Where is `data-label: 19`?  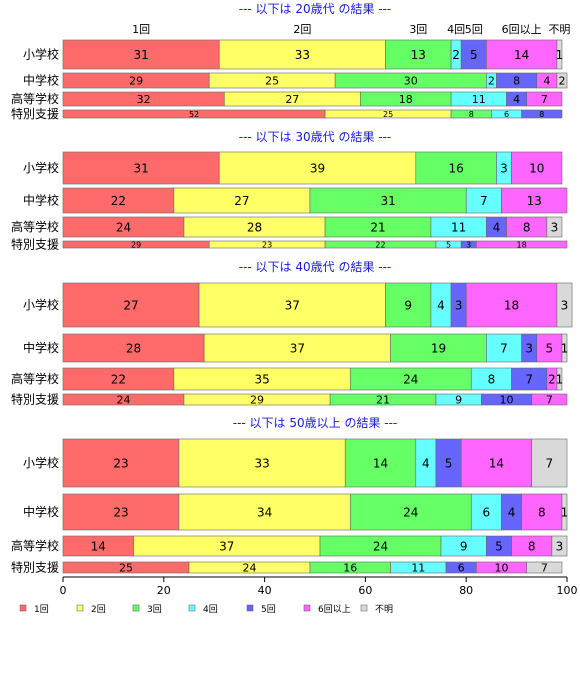 data-label: 19 is located at coordinates (438, 349).